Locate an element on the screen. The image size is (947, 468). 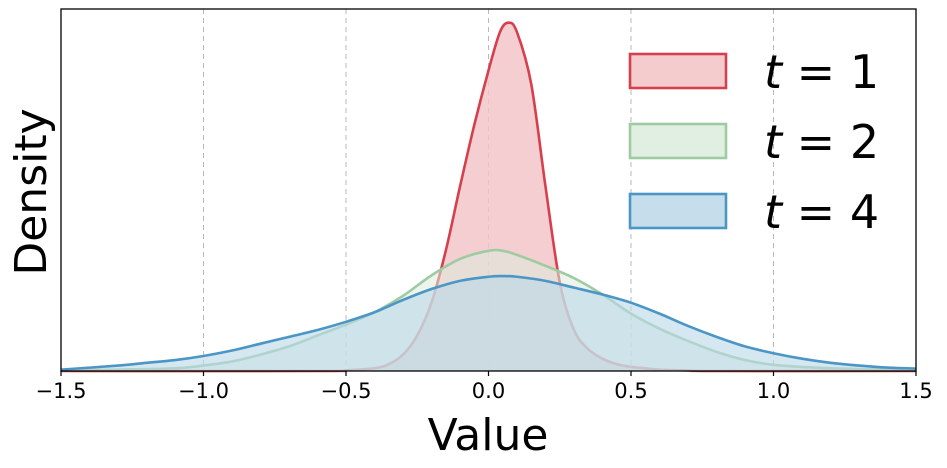
x-axis-ticks: −1.5 −1.0 −0.5 0.0 0.5 1.0 1.5 is located at coordinates (484, 387).